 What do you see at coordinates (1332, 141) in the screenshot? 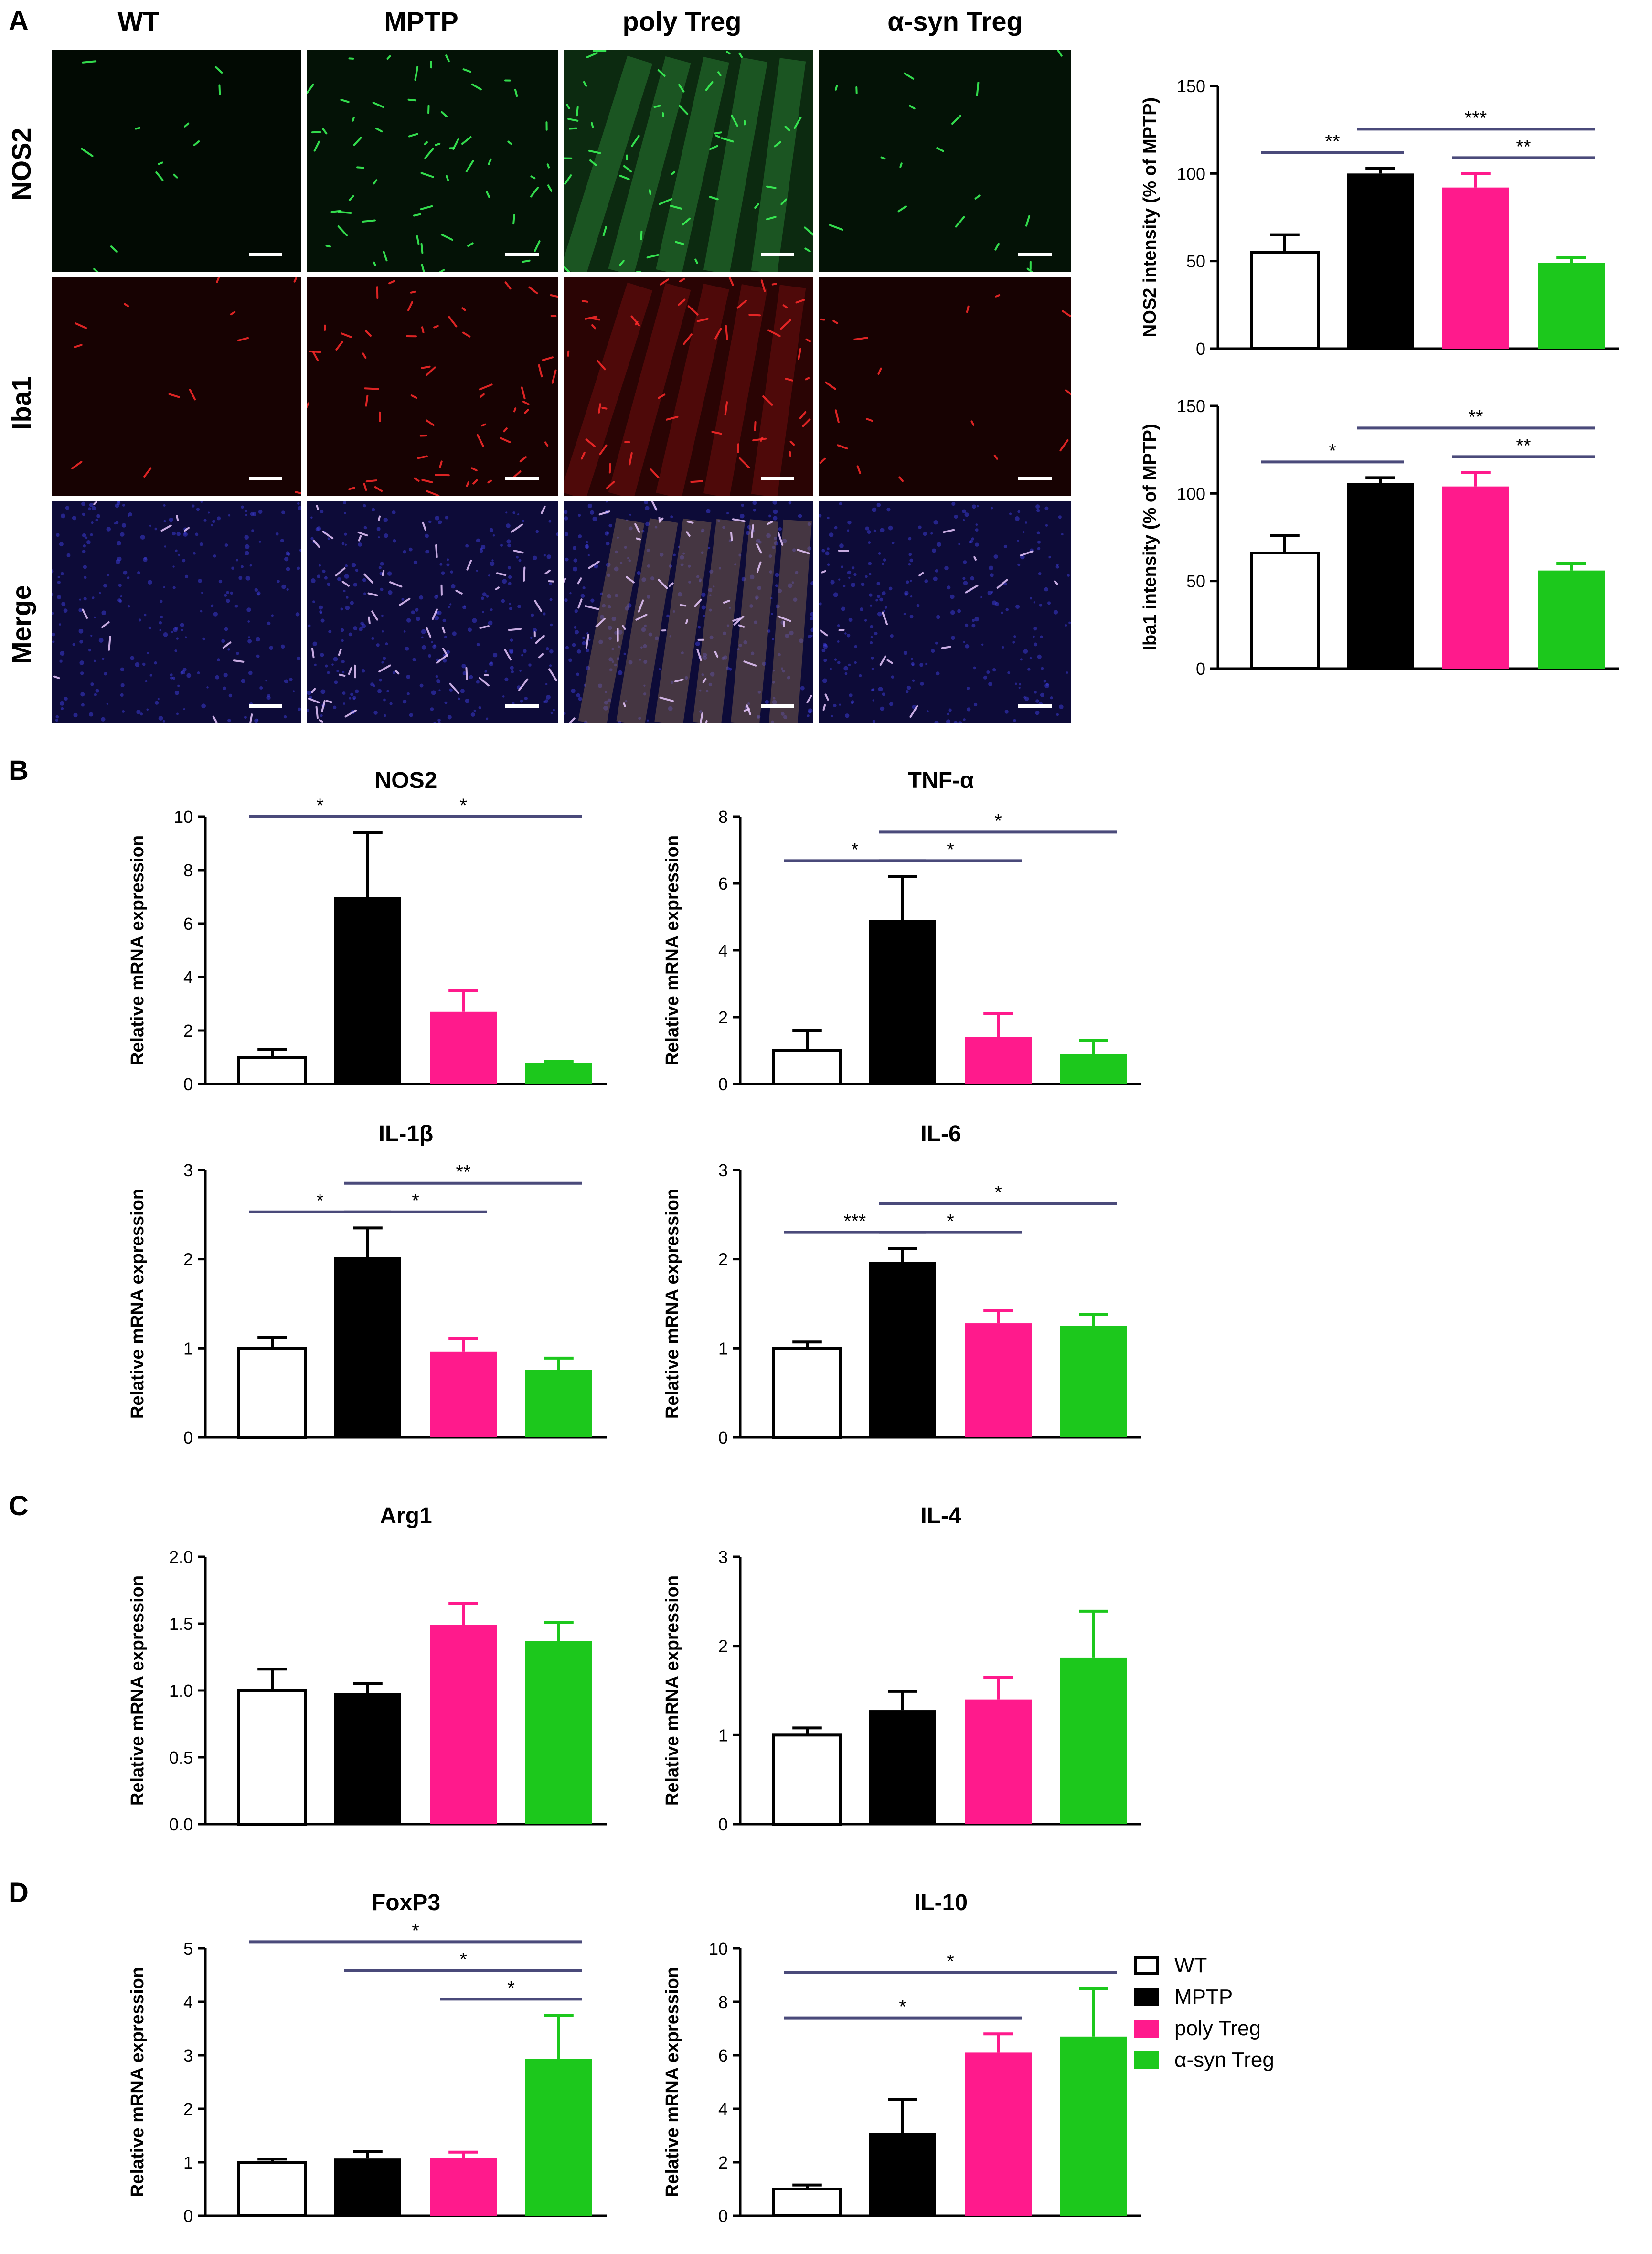
I see `significance-label: **` at bounding box center [1332, 141].